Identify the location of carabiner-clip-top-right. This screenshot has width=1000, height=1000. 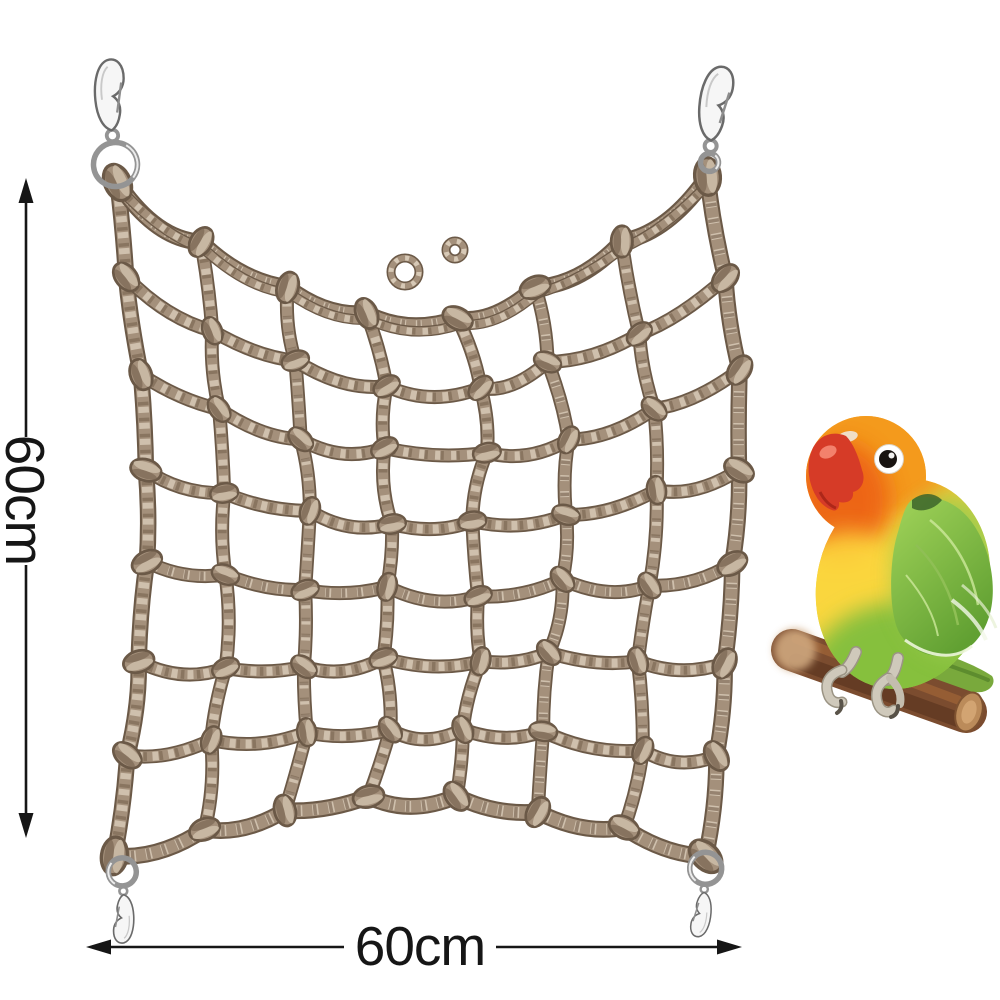
(716, 120).